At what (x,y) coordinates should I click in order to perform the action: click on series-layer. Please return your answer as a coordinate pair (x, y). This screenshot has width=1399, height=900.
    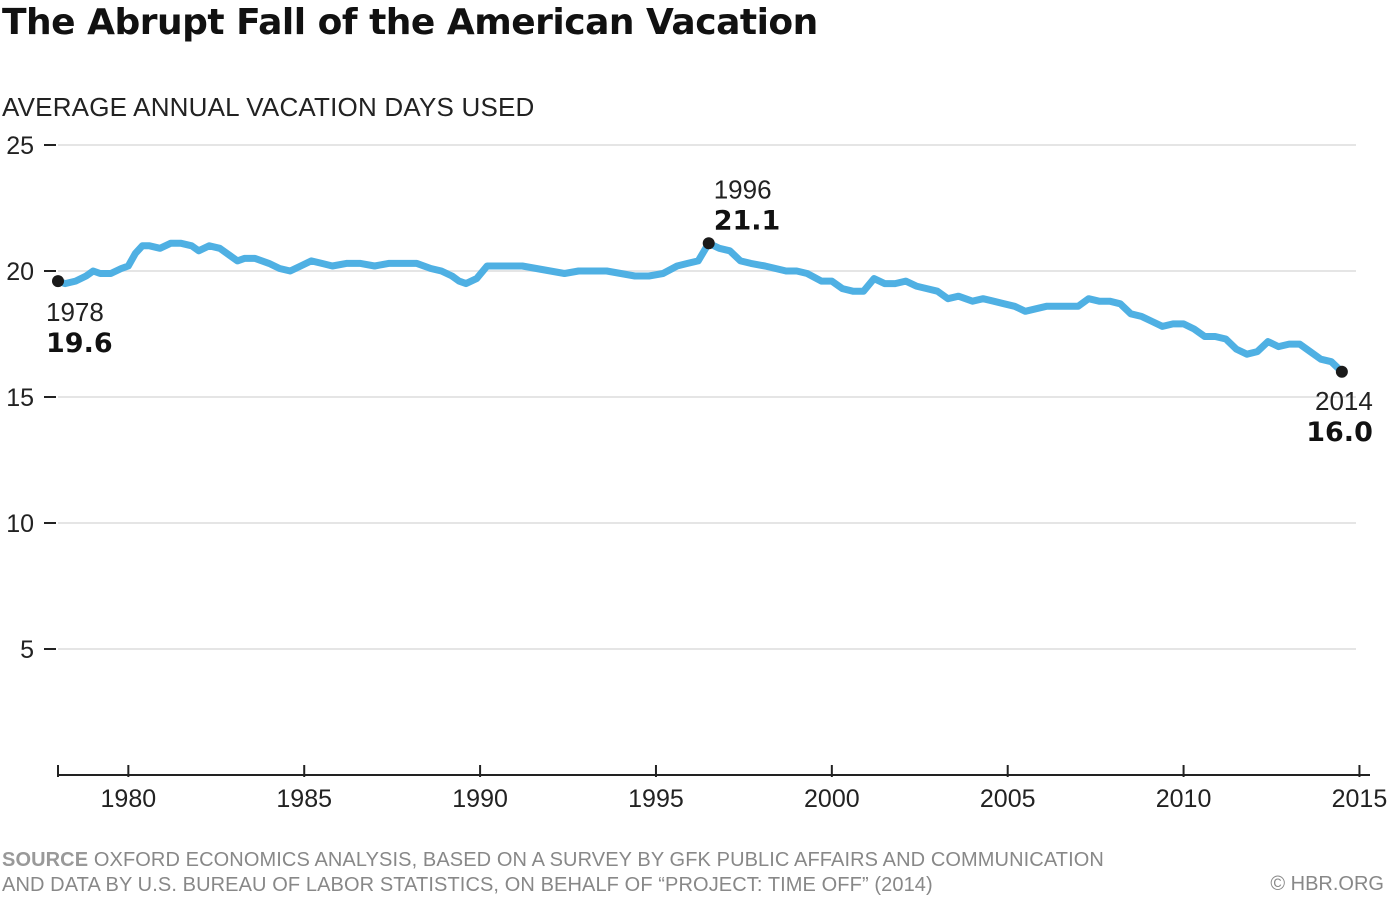
    Looking at the image, I should click on (700, 307).